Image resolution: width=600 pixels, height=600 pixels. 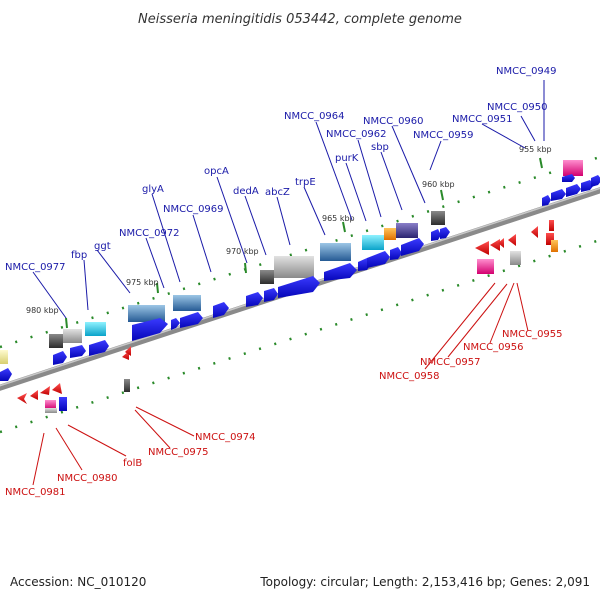 I want to click on gene-label-purk: purK, so click(x=347, y=158).